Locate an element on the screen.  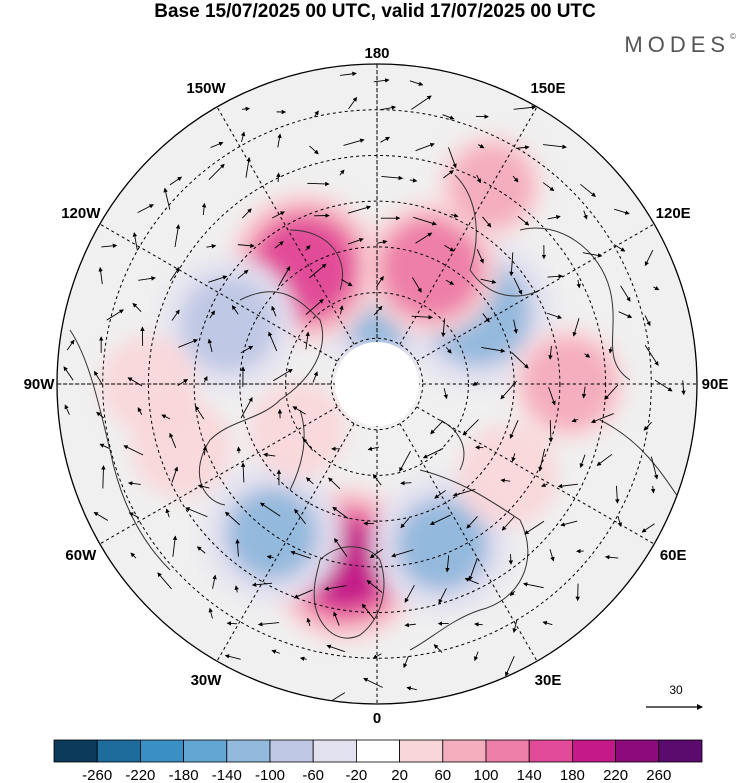
colorbar-label: 20 is located at coordinates (399, 775).